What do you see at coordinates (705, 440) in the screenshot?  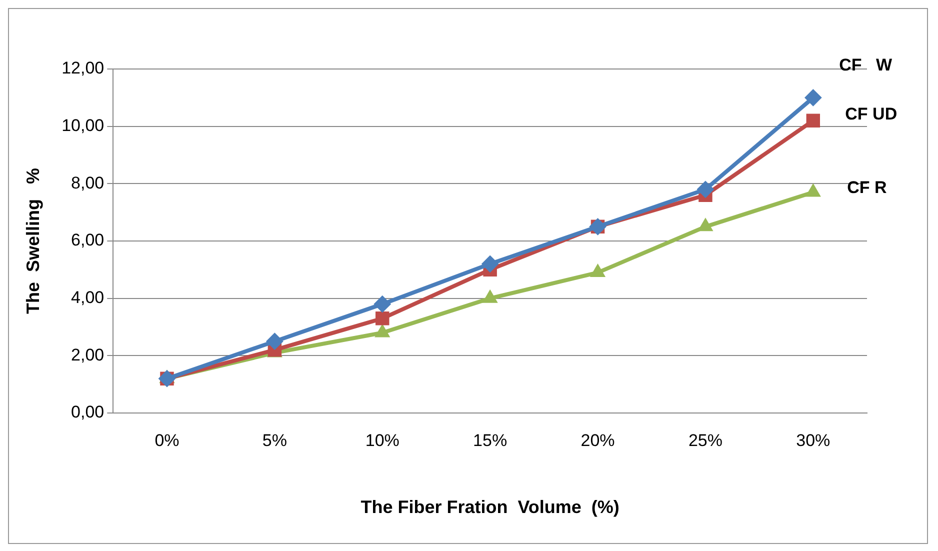 I see `x-tick-label: 25%` at bounding box center [705, 440].